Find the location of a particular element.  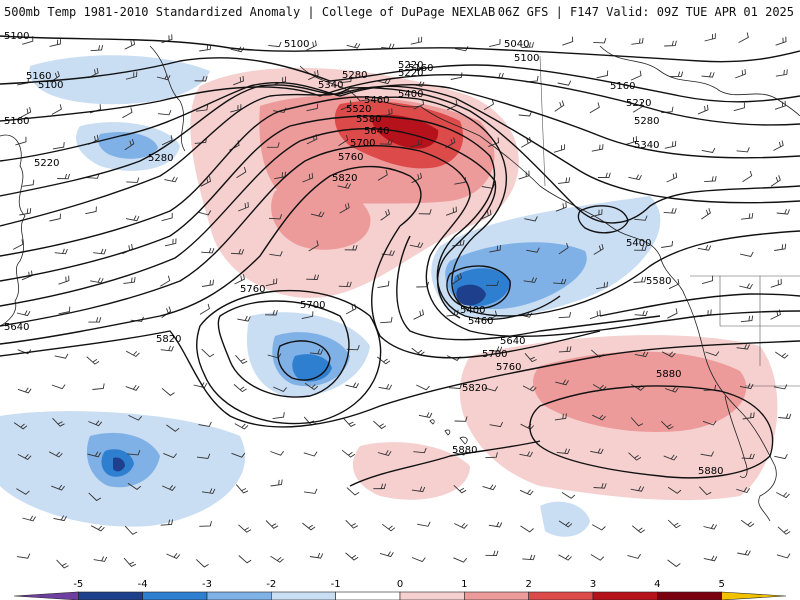

contour-label: 5640 is located at coordinates (376, 131).